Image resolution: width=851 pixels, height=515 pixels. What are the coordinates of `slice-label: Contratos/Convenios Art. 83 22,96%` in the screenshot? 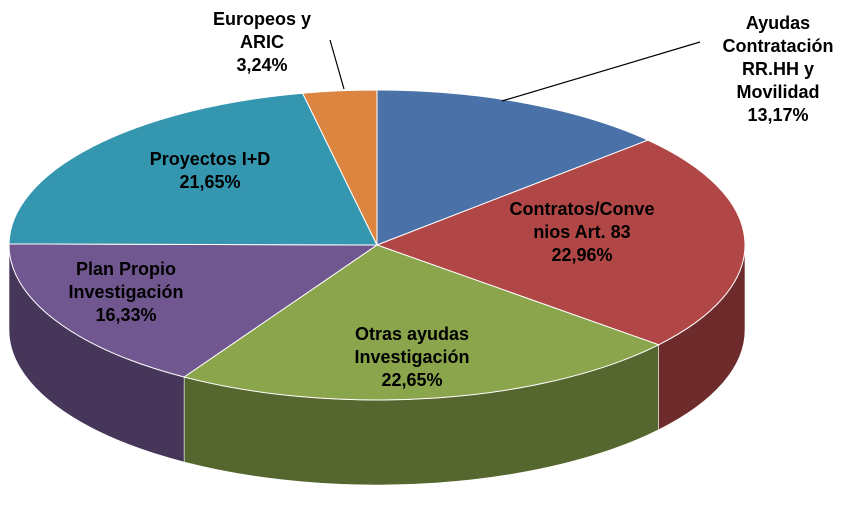 It's located at (582, 232).